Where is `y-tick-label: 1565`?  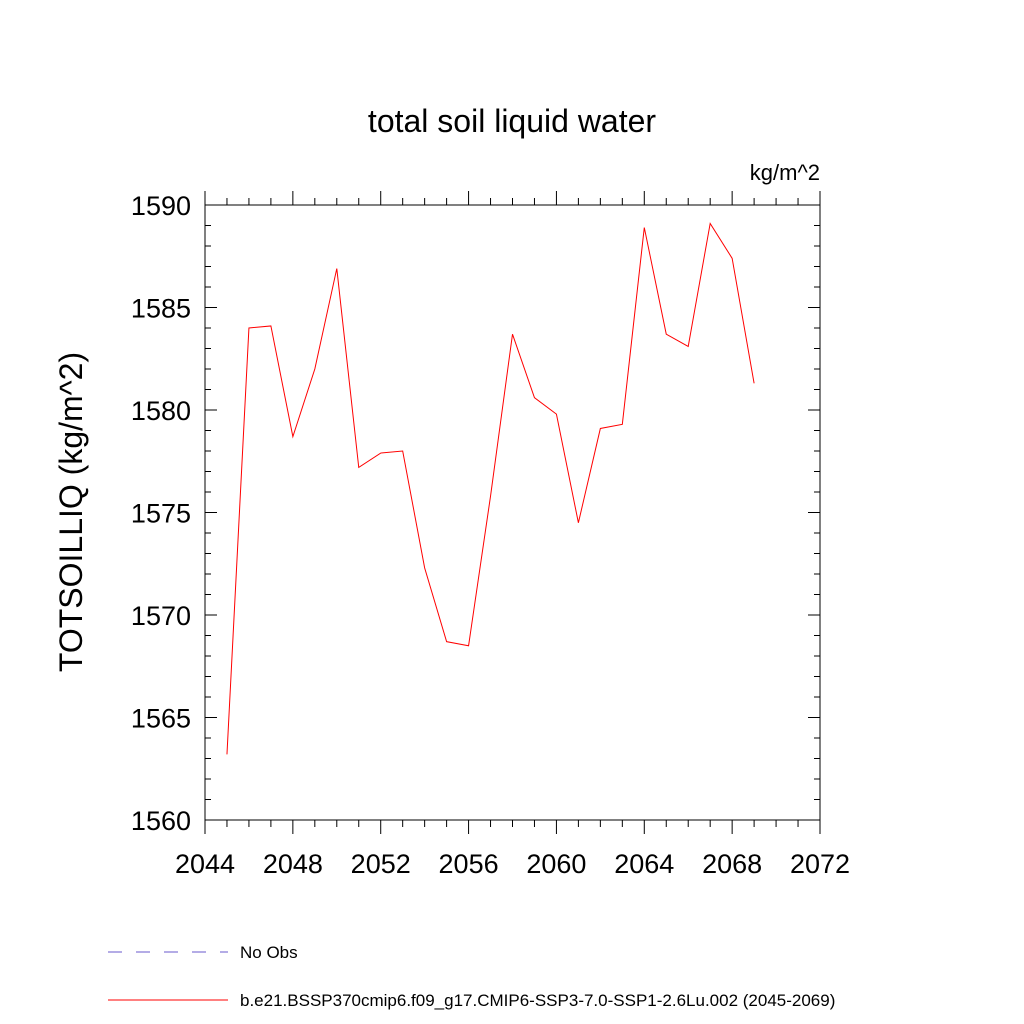
y-tick-label: 1565 is located at coordinates (161, 719).